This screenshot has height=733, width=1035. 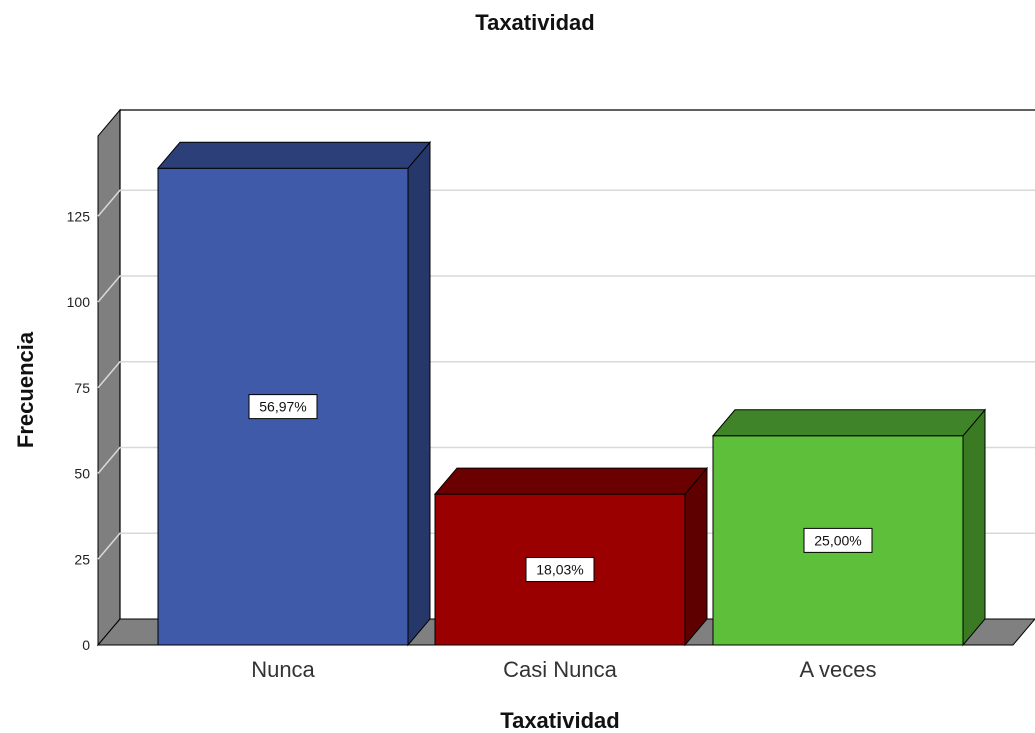 What do you see at coordinates (79, 302) in the screenshot?
I see `y-tick-label: 100` at bounding box center [79, 302].